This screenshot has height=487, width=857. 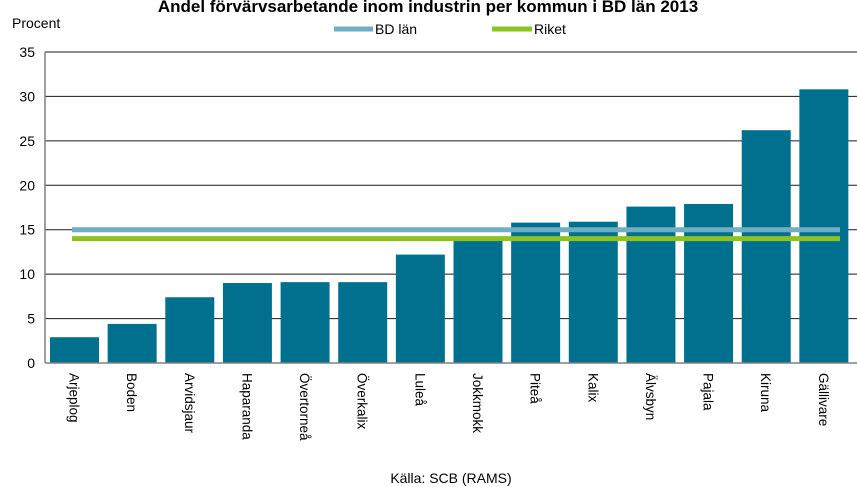 I want to click on bar-pitea, so click(x=536, y=292).